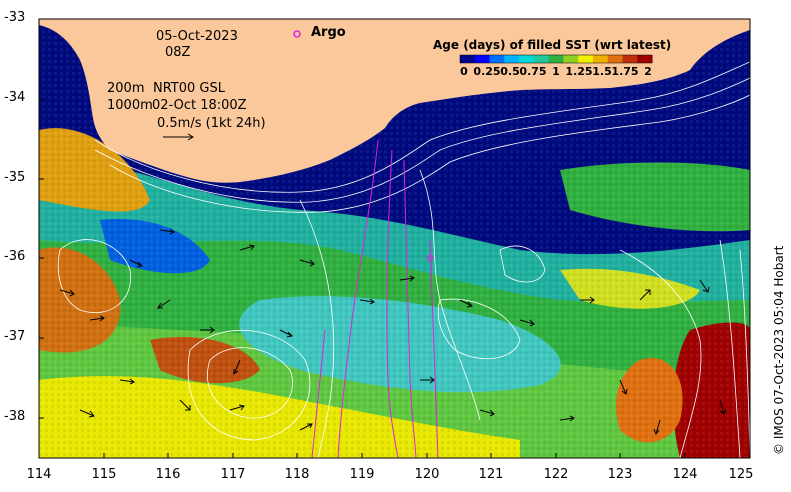 The width and height of the screenshot is (791, 492). Describe the element at coordinates (126, 88) in the screenshot. I see `contour-depth-200: 200m` at that location.